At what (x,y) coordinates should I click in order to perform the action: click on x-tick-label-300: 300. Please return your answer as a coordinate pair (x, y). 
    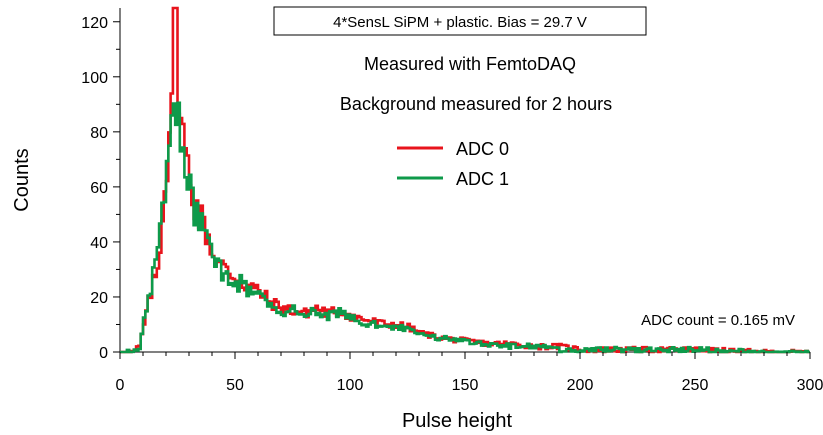
    Looking at the image, I should click on (810, 385).